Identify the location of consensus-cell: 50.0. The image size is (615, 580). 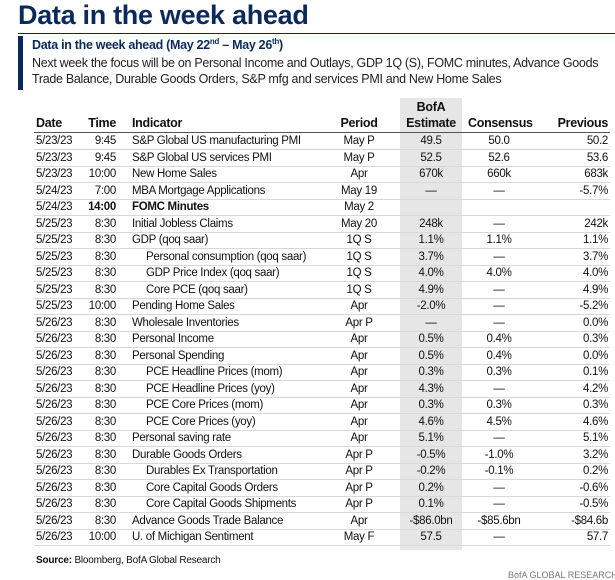
(499, 141).